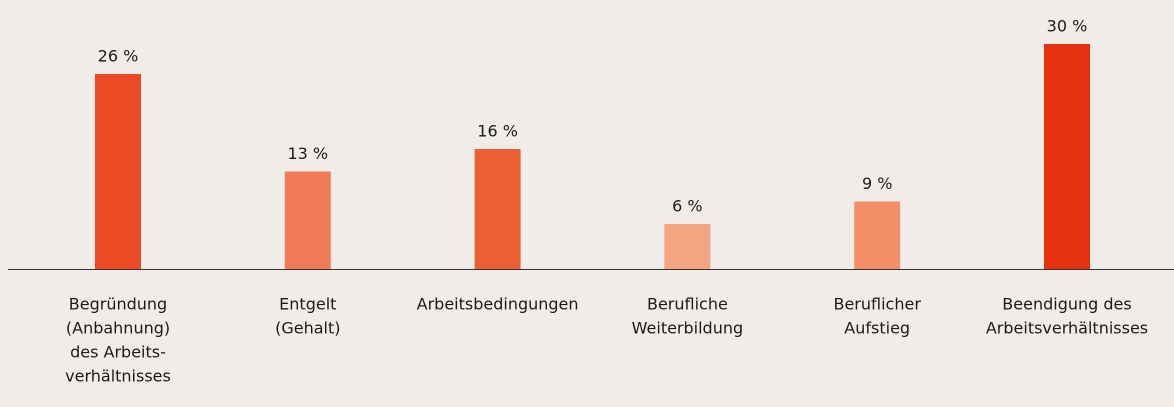 The height and width of the screenshot is (407, 1174). Describe the element at coordinates (307, 153) in the screenshot. I see `value-label: 13 %` at that location.